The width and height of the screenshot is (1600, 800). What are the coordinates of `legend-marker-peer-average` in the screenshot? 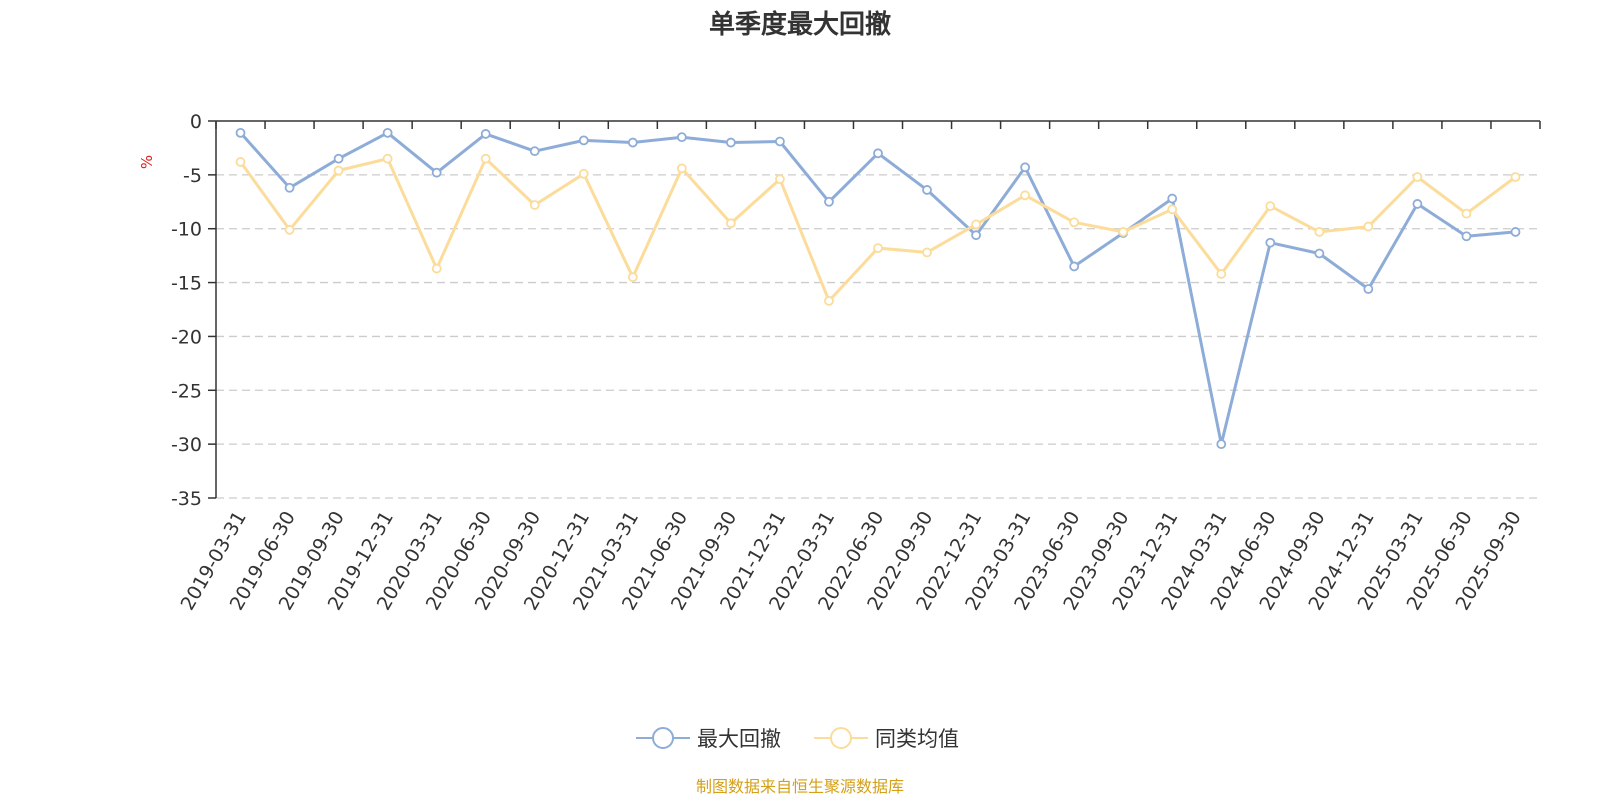 It's located at (841, 738).